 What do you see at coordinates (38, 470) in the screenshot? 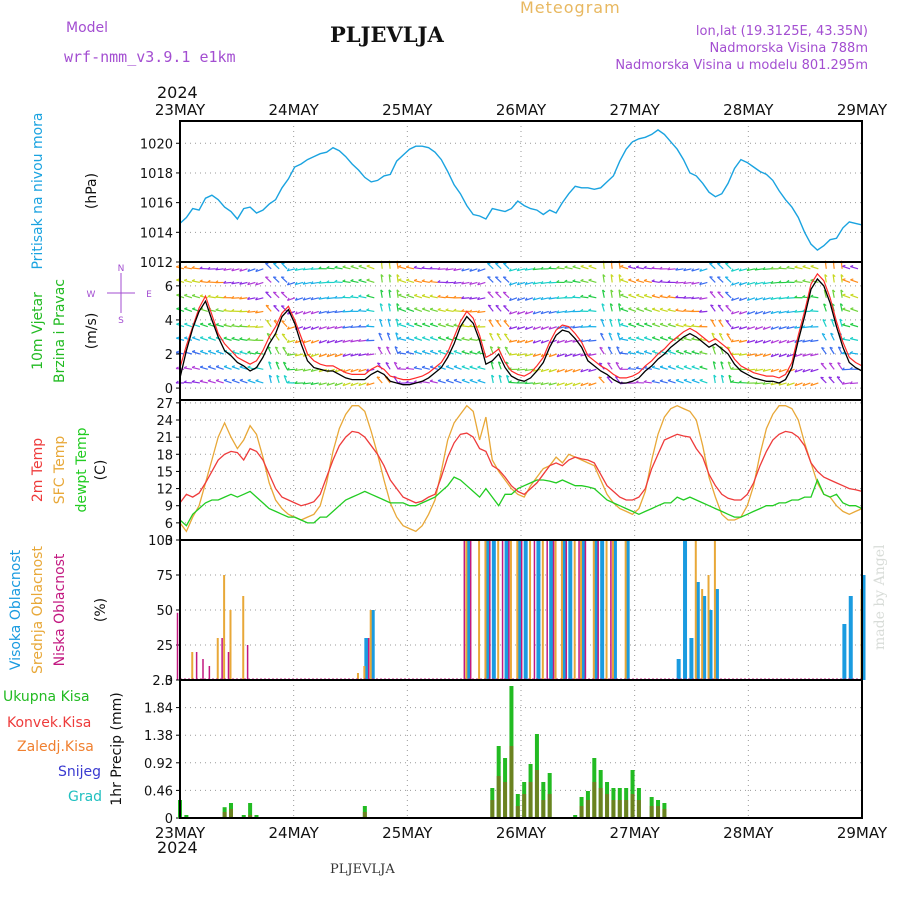
I see `temp2m-ylabel: 2m Temp` at bounding box center [38, 470].